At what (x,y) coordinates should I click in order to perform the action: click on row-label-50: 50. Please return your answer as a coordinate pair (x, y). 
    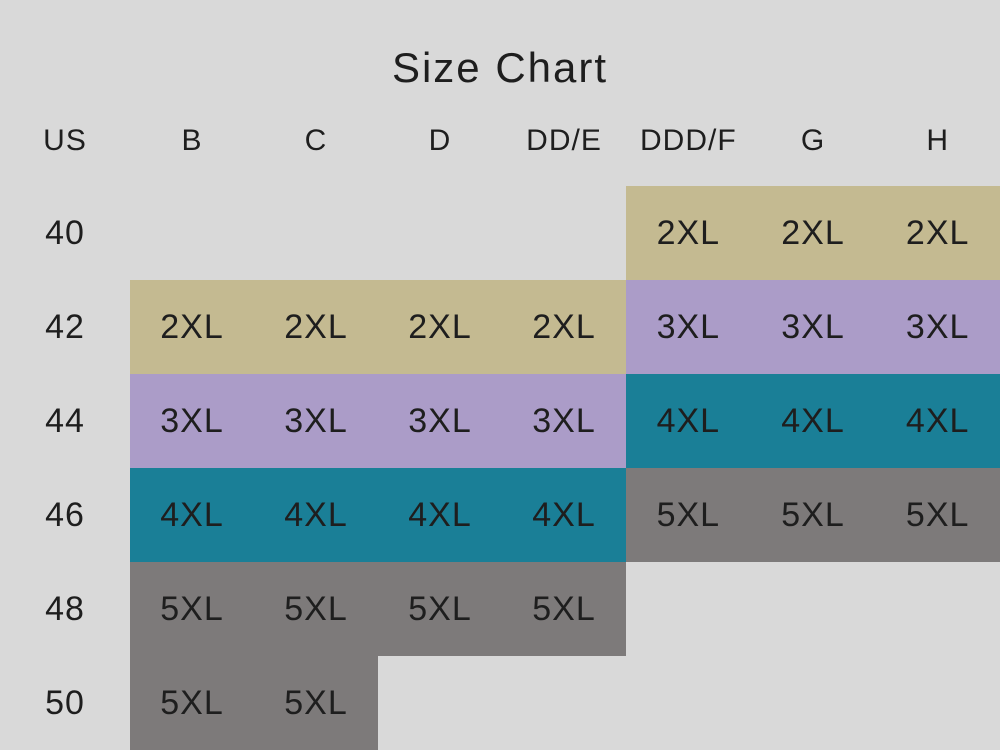
    Looking at the image, I should click on (65, 702).